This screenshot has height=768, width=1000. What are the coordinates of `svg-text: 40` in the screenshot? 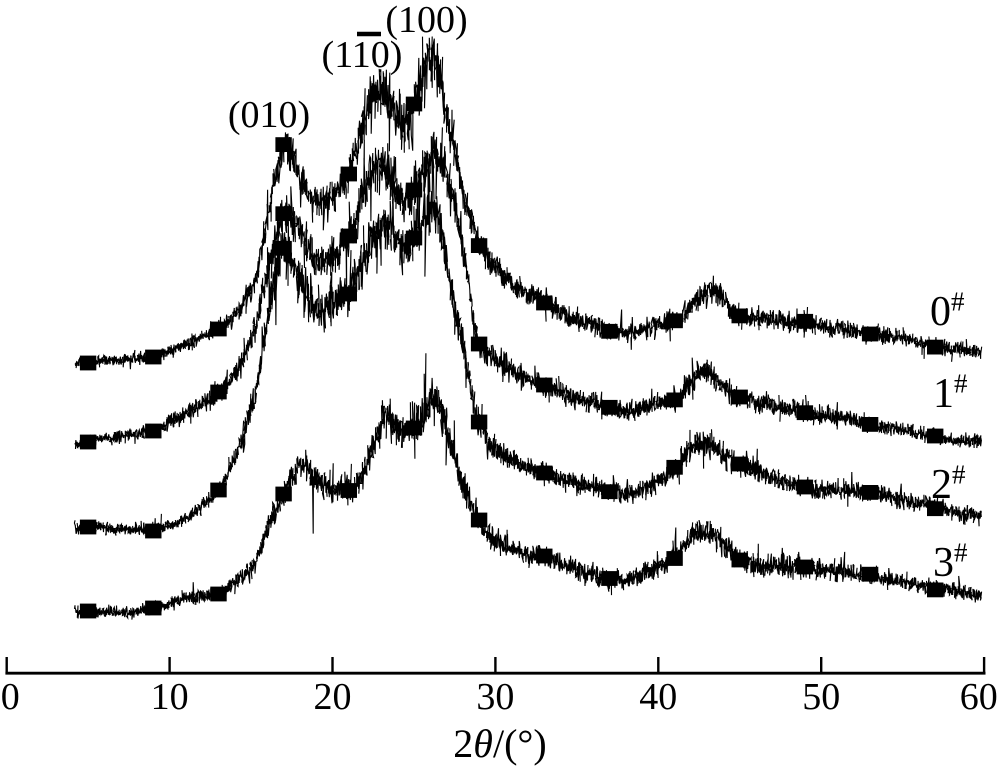 It's located at (658, 697).